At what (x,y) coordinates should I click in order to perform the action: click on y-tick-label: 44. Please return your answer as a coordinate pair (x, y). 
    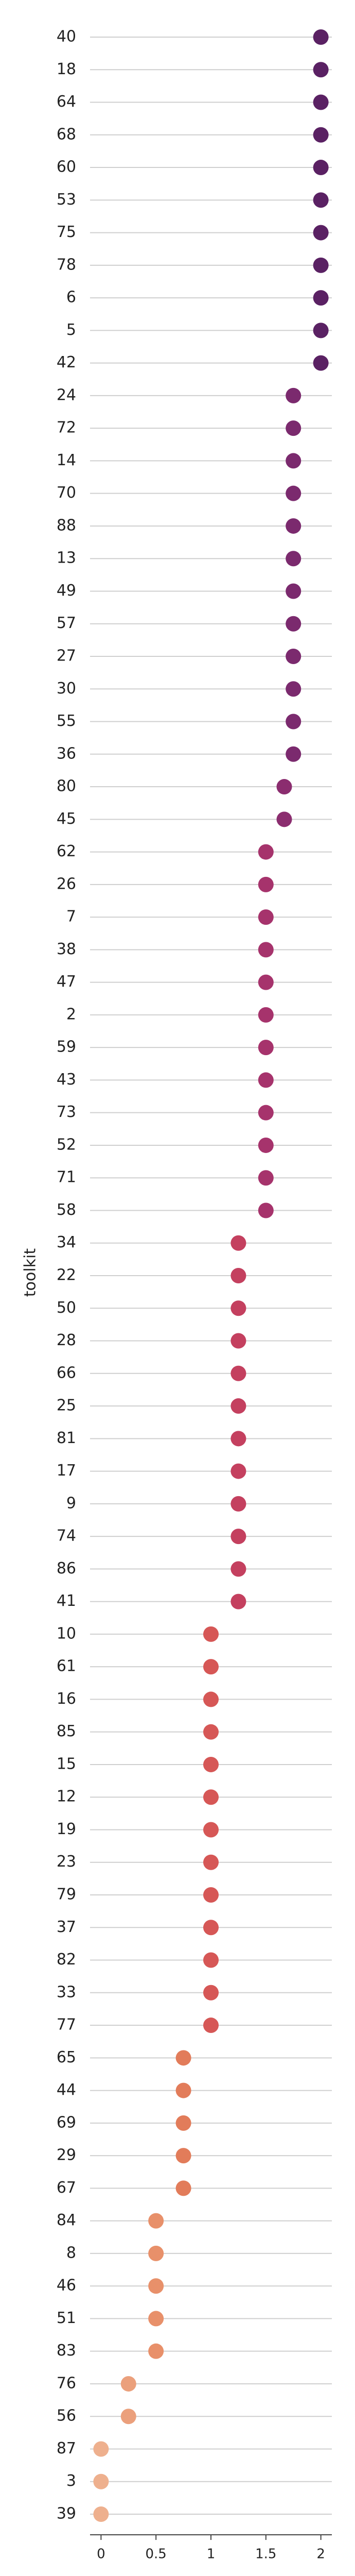
    Looking at the image, I should click on (66, 2090).